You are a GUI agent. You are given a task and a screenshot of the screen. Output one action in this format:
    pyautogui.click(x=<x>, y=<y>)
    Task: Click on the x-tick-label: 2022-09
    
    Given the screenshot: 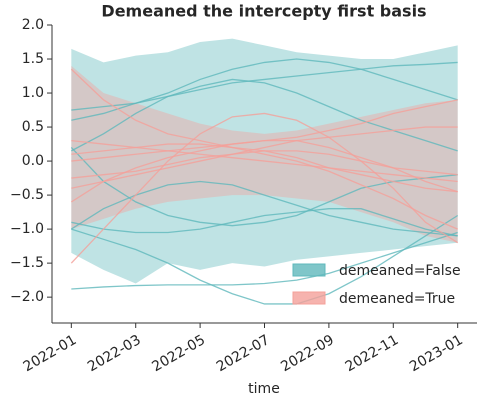 What is the action you would take?
    pyautogui.click(x=307, y=353)
    